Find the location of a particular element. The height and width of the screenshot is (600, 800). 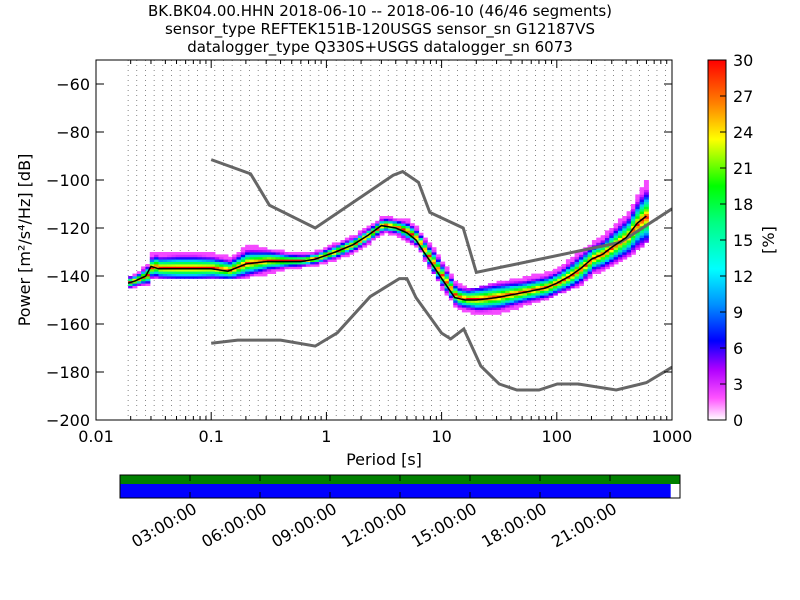

mode-line-group is located at coordinates (387, 258).